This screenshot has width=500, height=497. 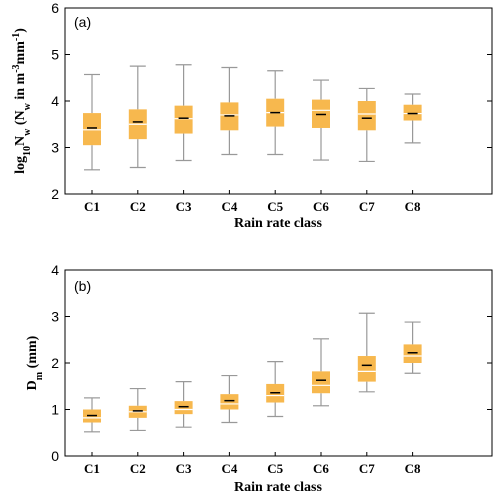 I want to click on panel-a-ytick-label: 4, so click(x=55, y=101).